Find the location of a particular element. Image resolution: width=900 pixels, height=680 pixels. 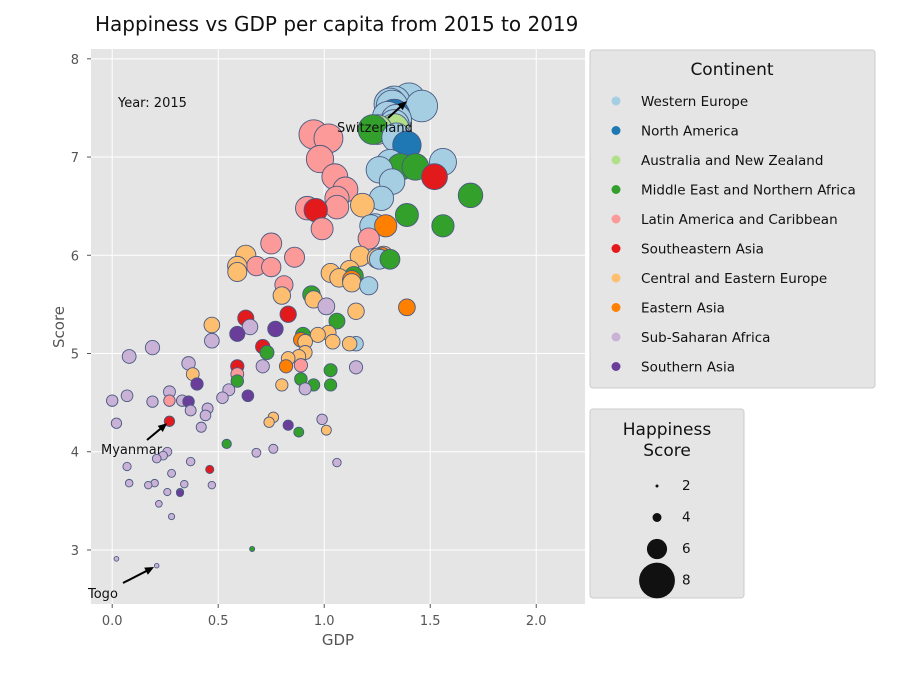

size-legend-label: 8 is located at coordinates (686, 581).